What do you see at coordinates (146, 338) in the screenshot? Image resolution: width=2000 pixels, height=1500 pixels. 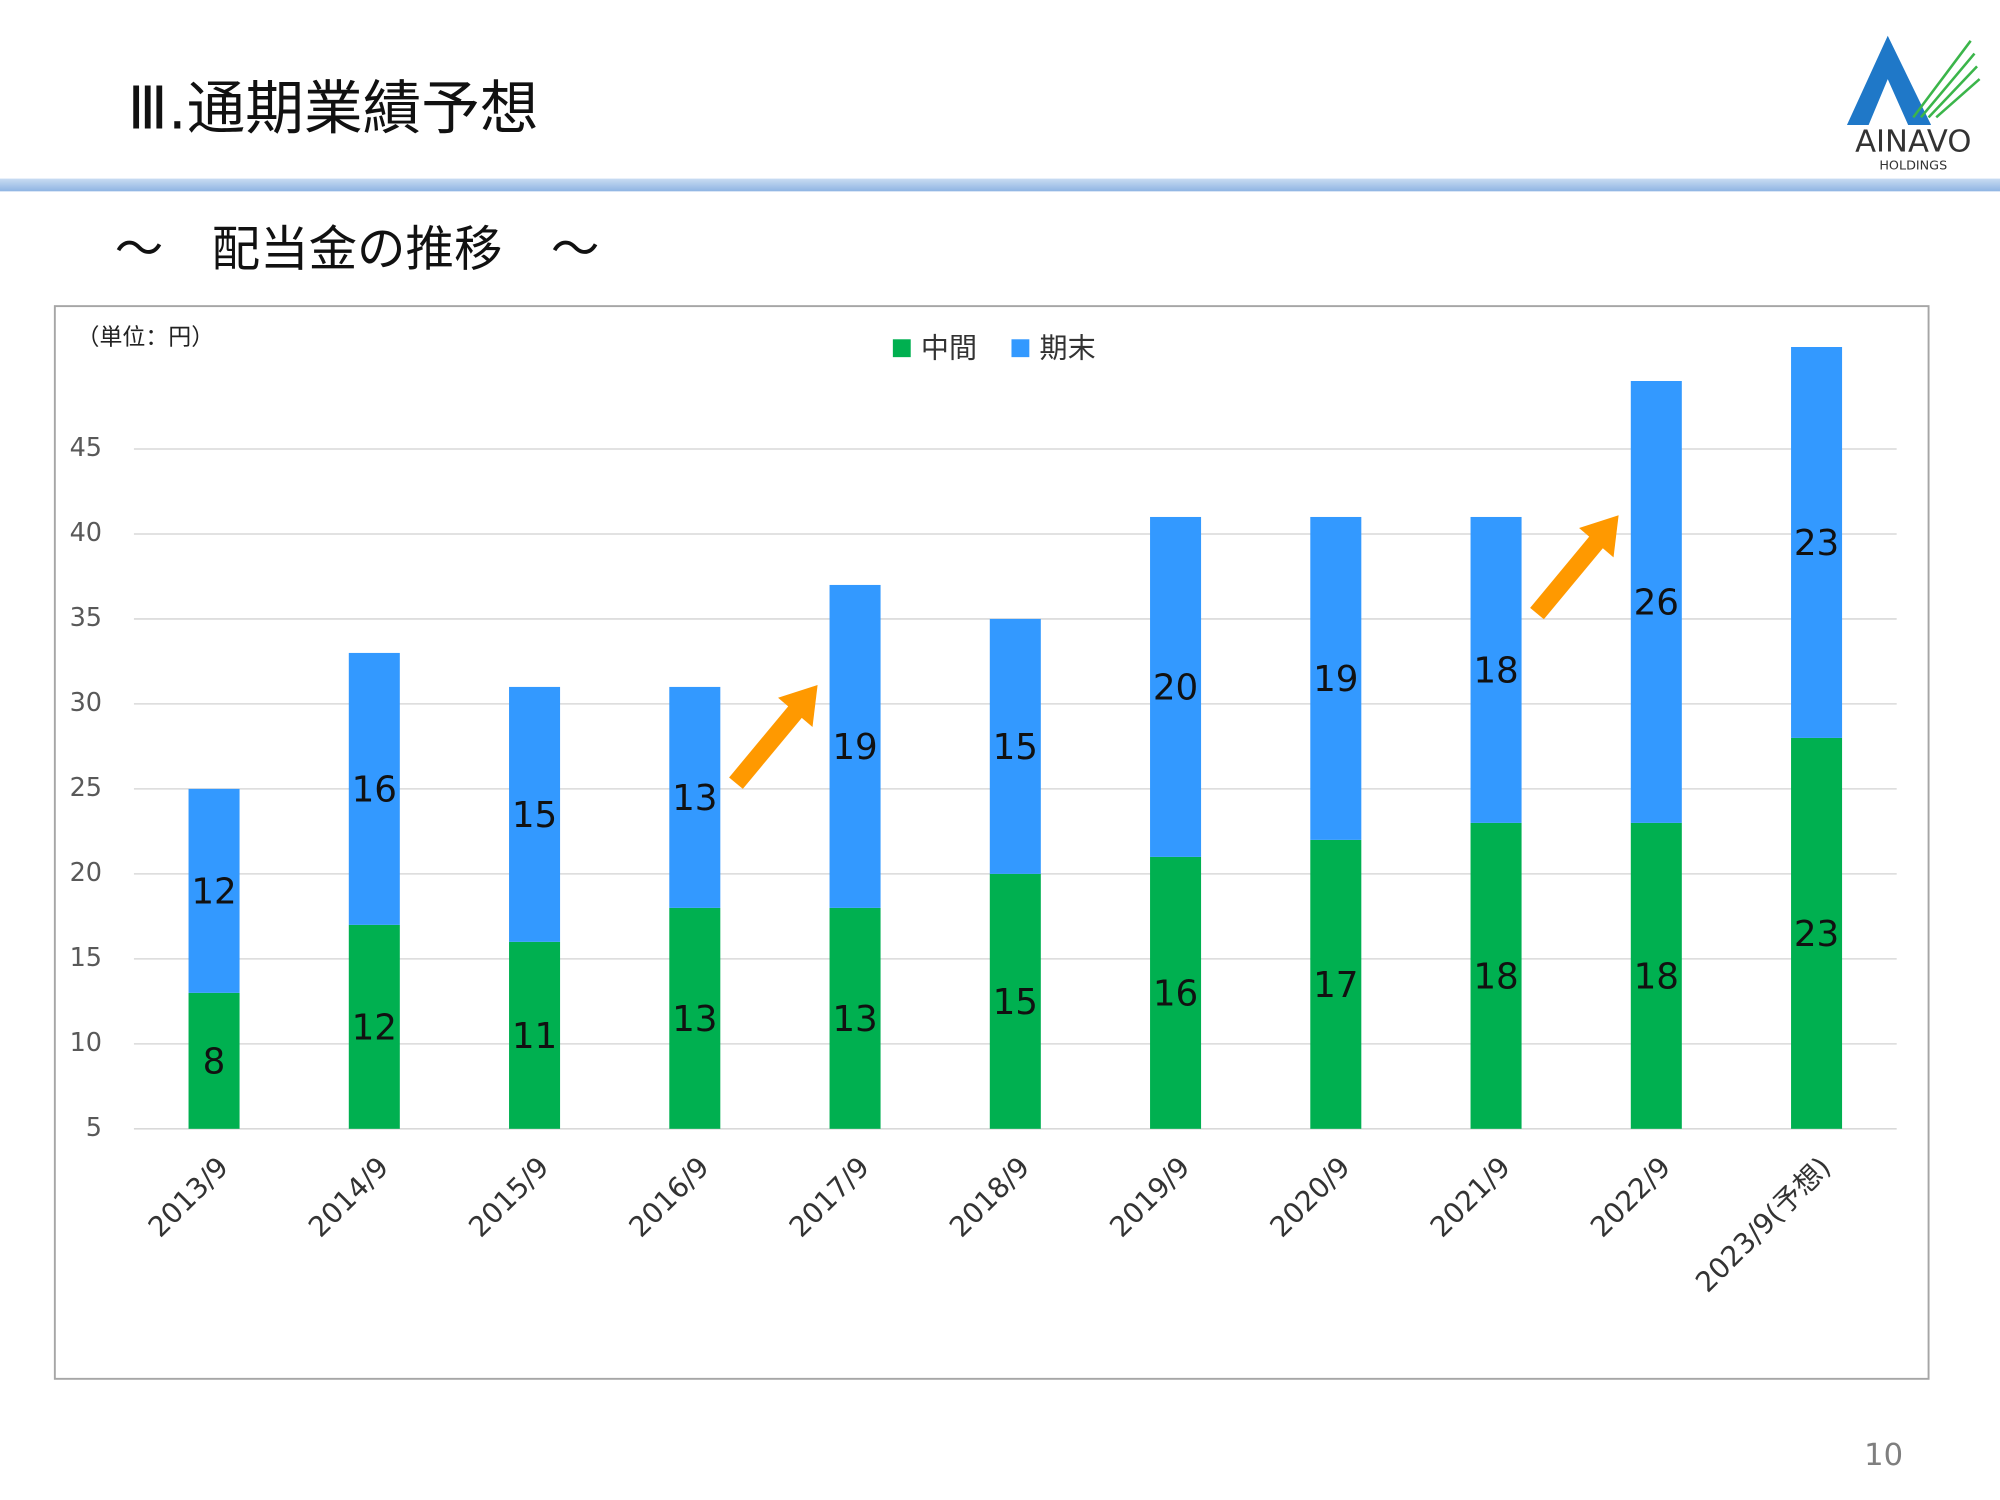 I see `unit-label: （単位：円）` at bounding box center [146, 338].